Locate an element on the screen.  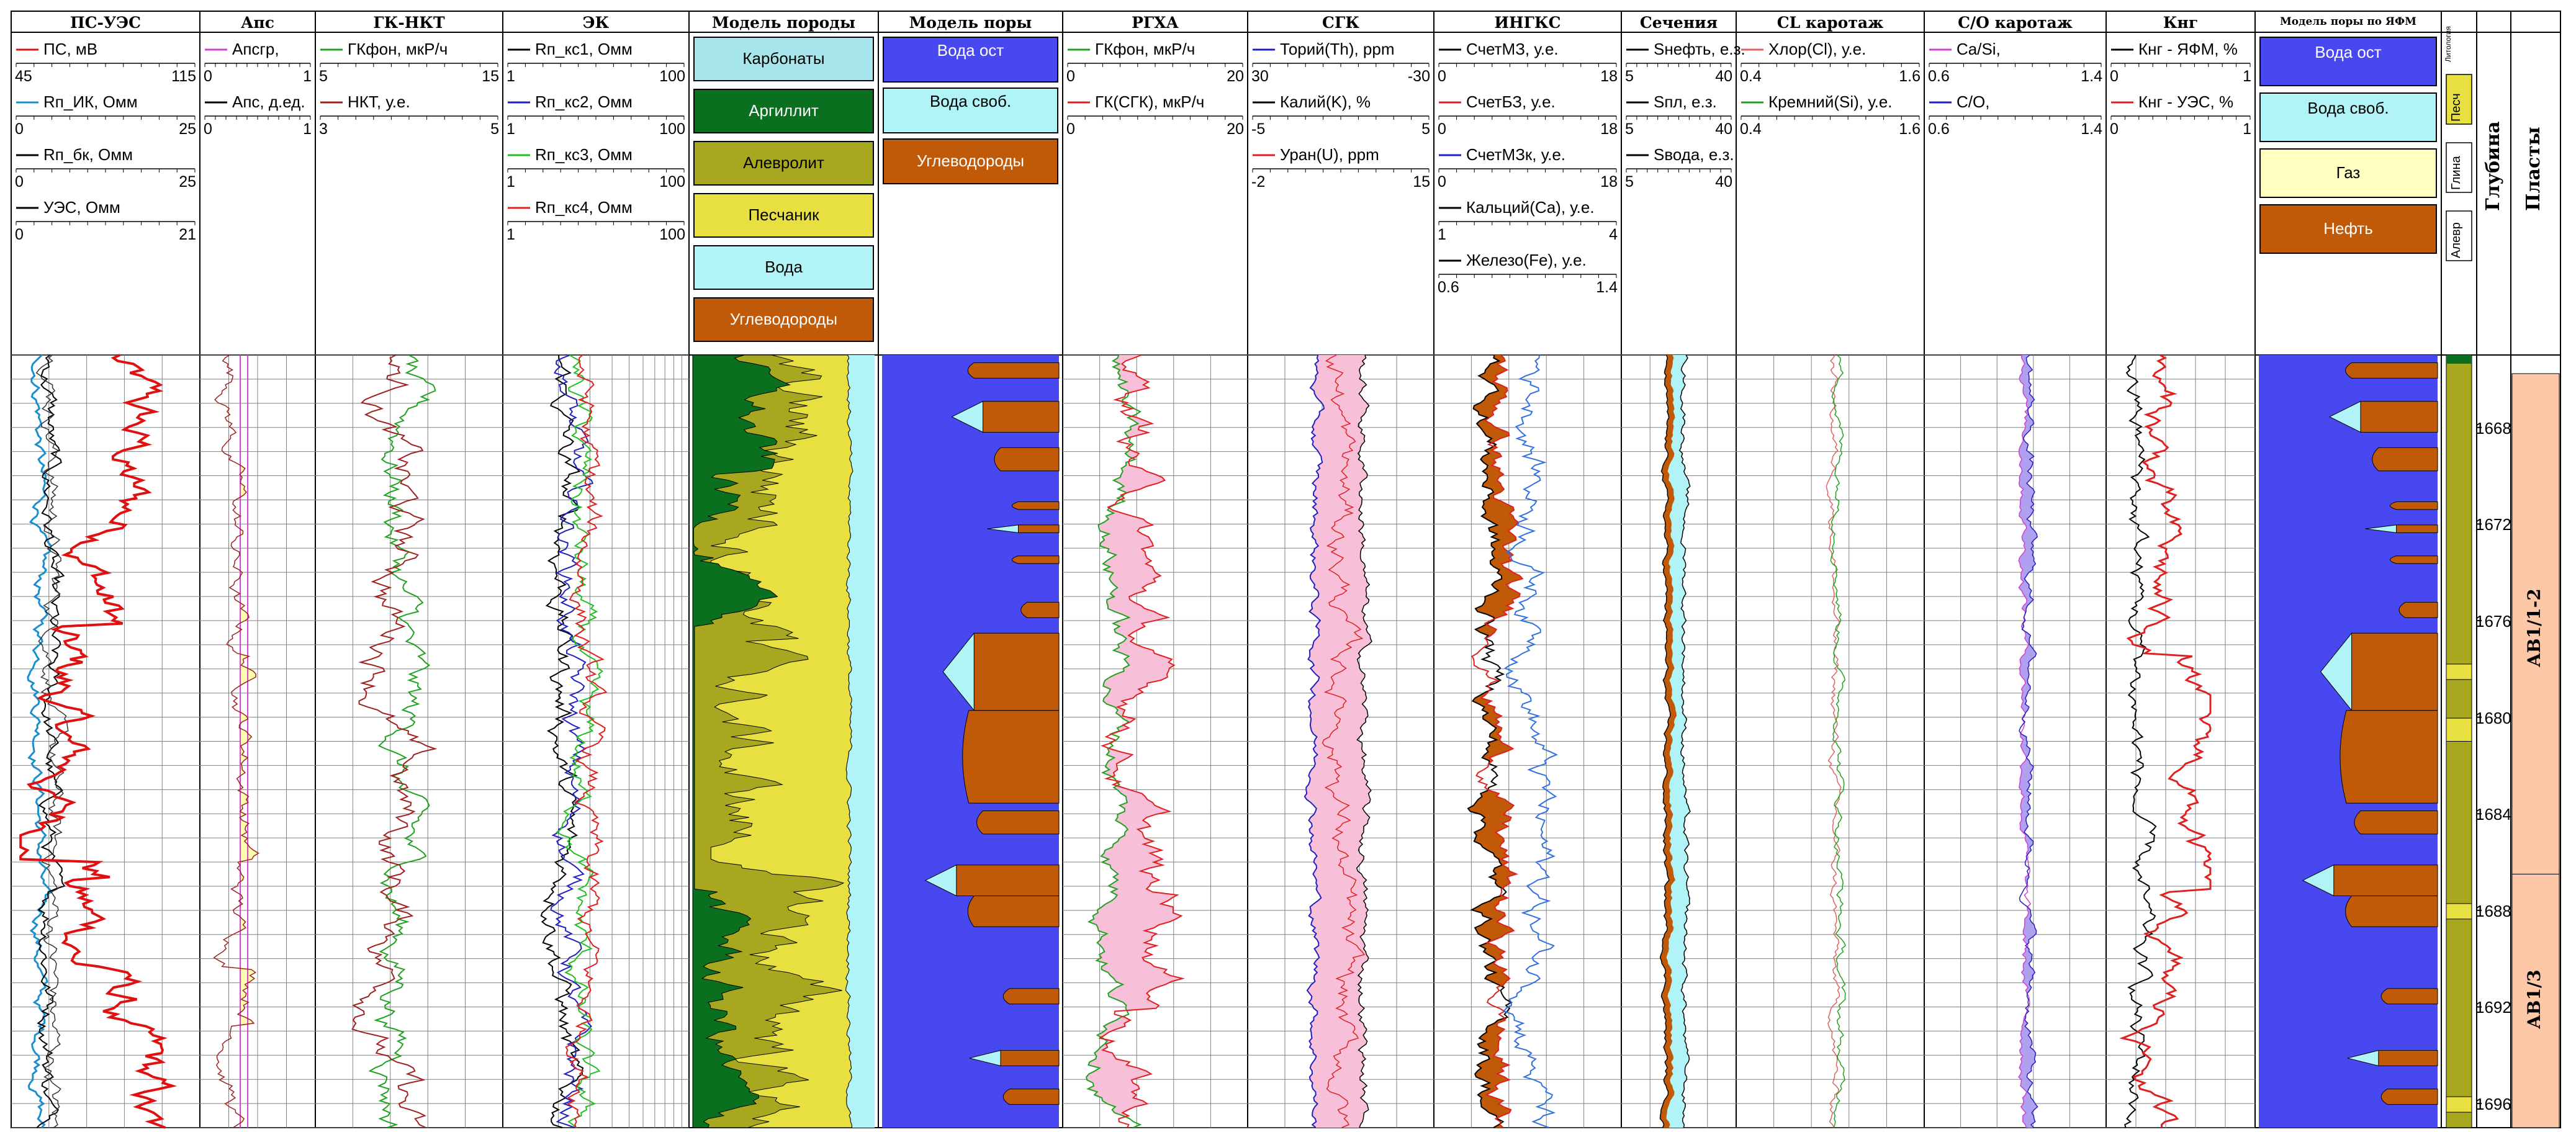
curve-ues is located at coordinates (52, 741).